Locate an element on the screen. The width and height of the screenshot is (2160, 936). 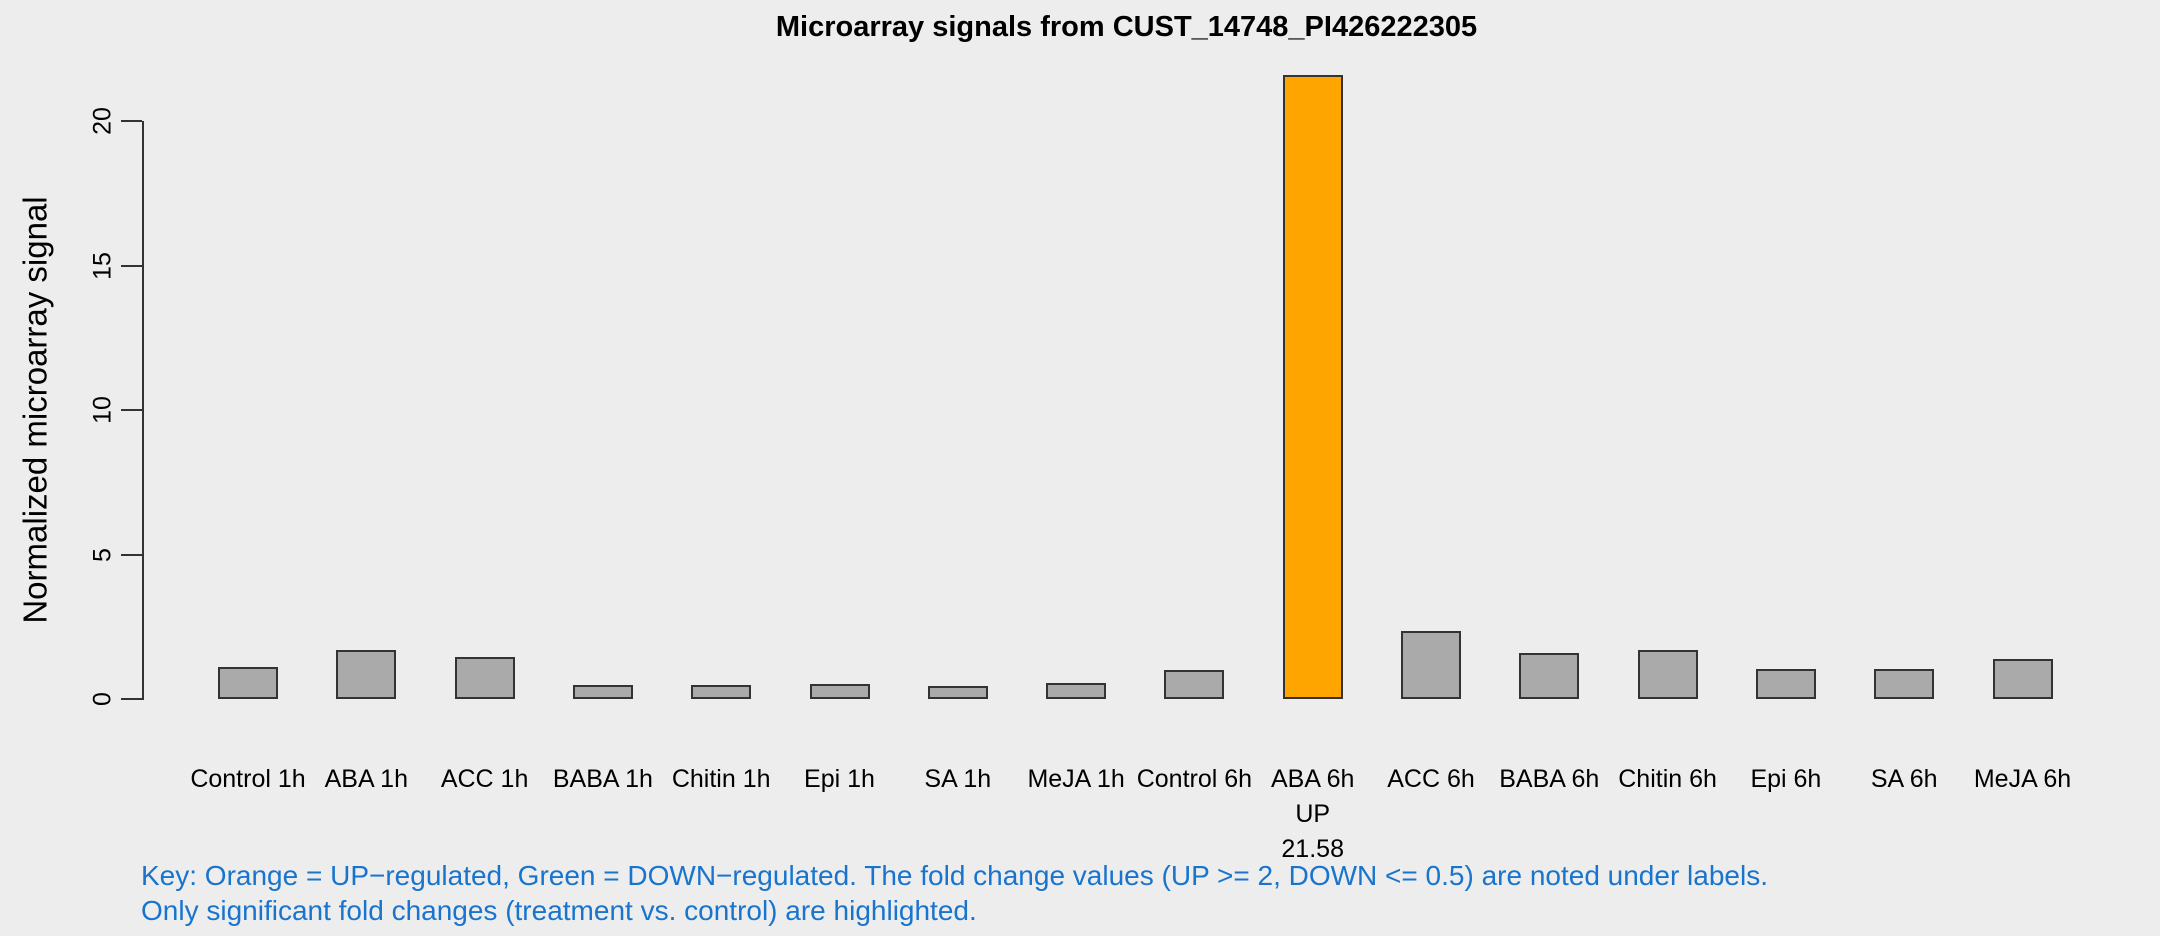
bar-label: Control 1h is located at coordinates (248, 779).